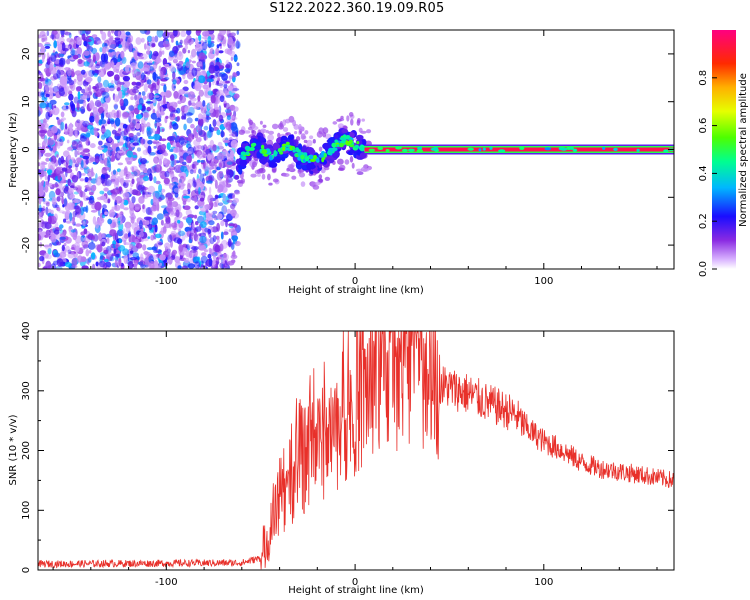 This screenshot has height=600, width=750. What do you see at coordinates (26, 101) in the screenshot?
I see `heatmap-y-tick-label: 10` at bounding box center [26, 101].